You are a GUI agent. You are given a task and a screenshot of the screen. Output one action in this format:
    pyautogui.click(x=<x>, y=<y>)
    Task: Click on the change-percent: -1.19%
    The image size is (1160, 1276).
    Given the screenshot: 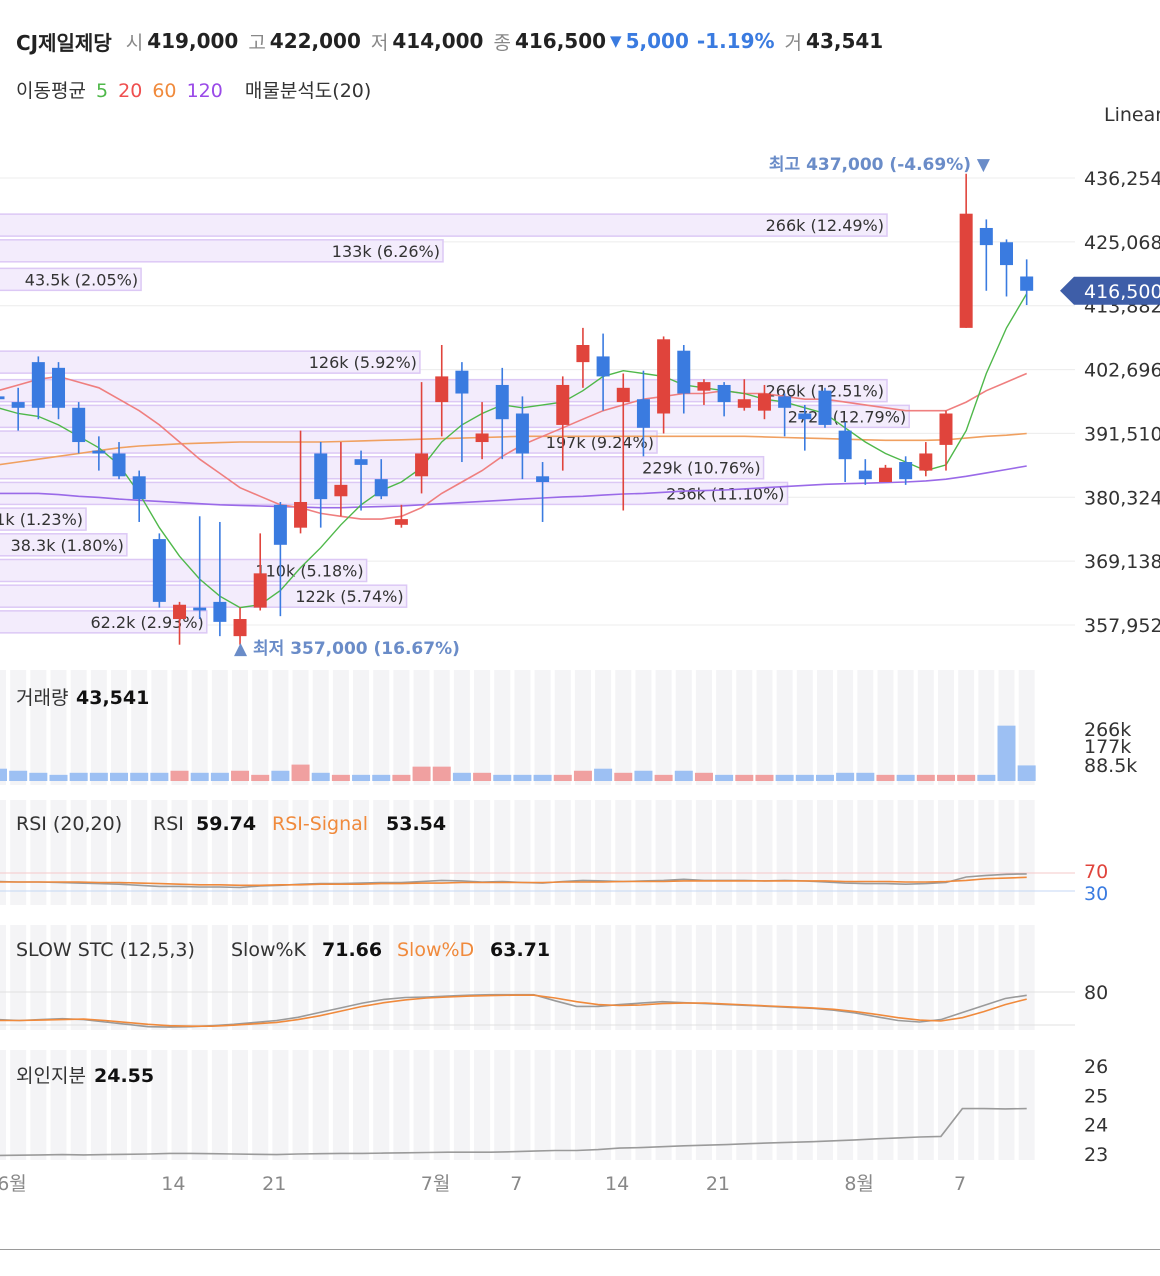 What is the action you would take?
    pyautogui.click(x=735, y=41)
    